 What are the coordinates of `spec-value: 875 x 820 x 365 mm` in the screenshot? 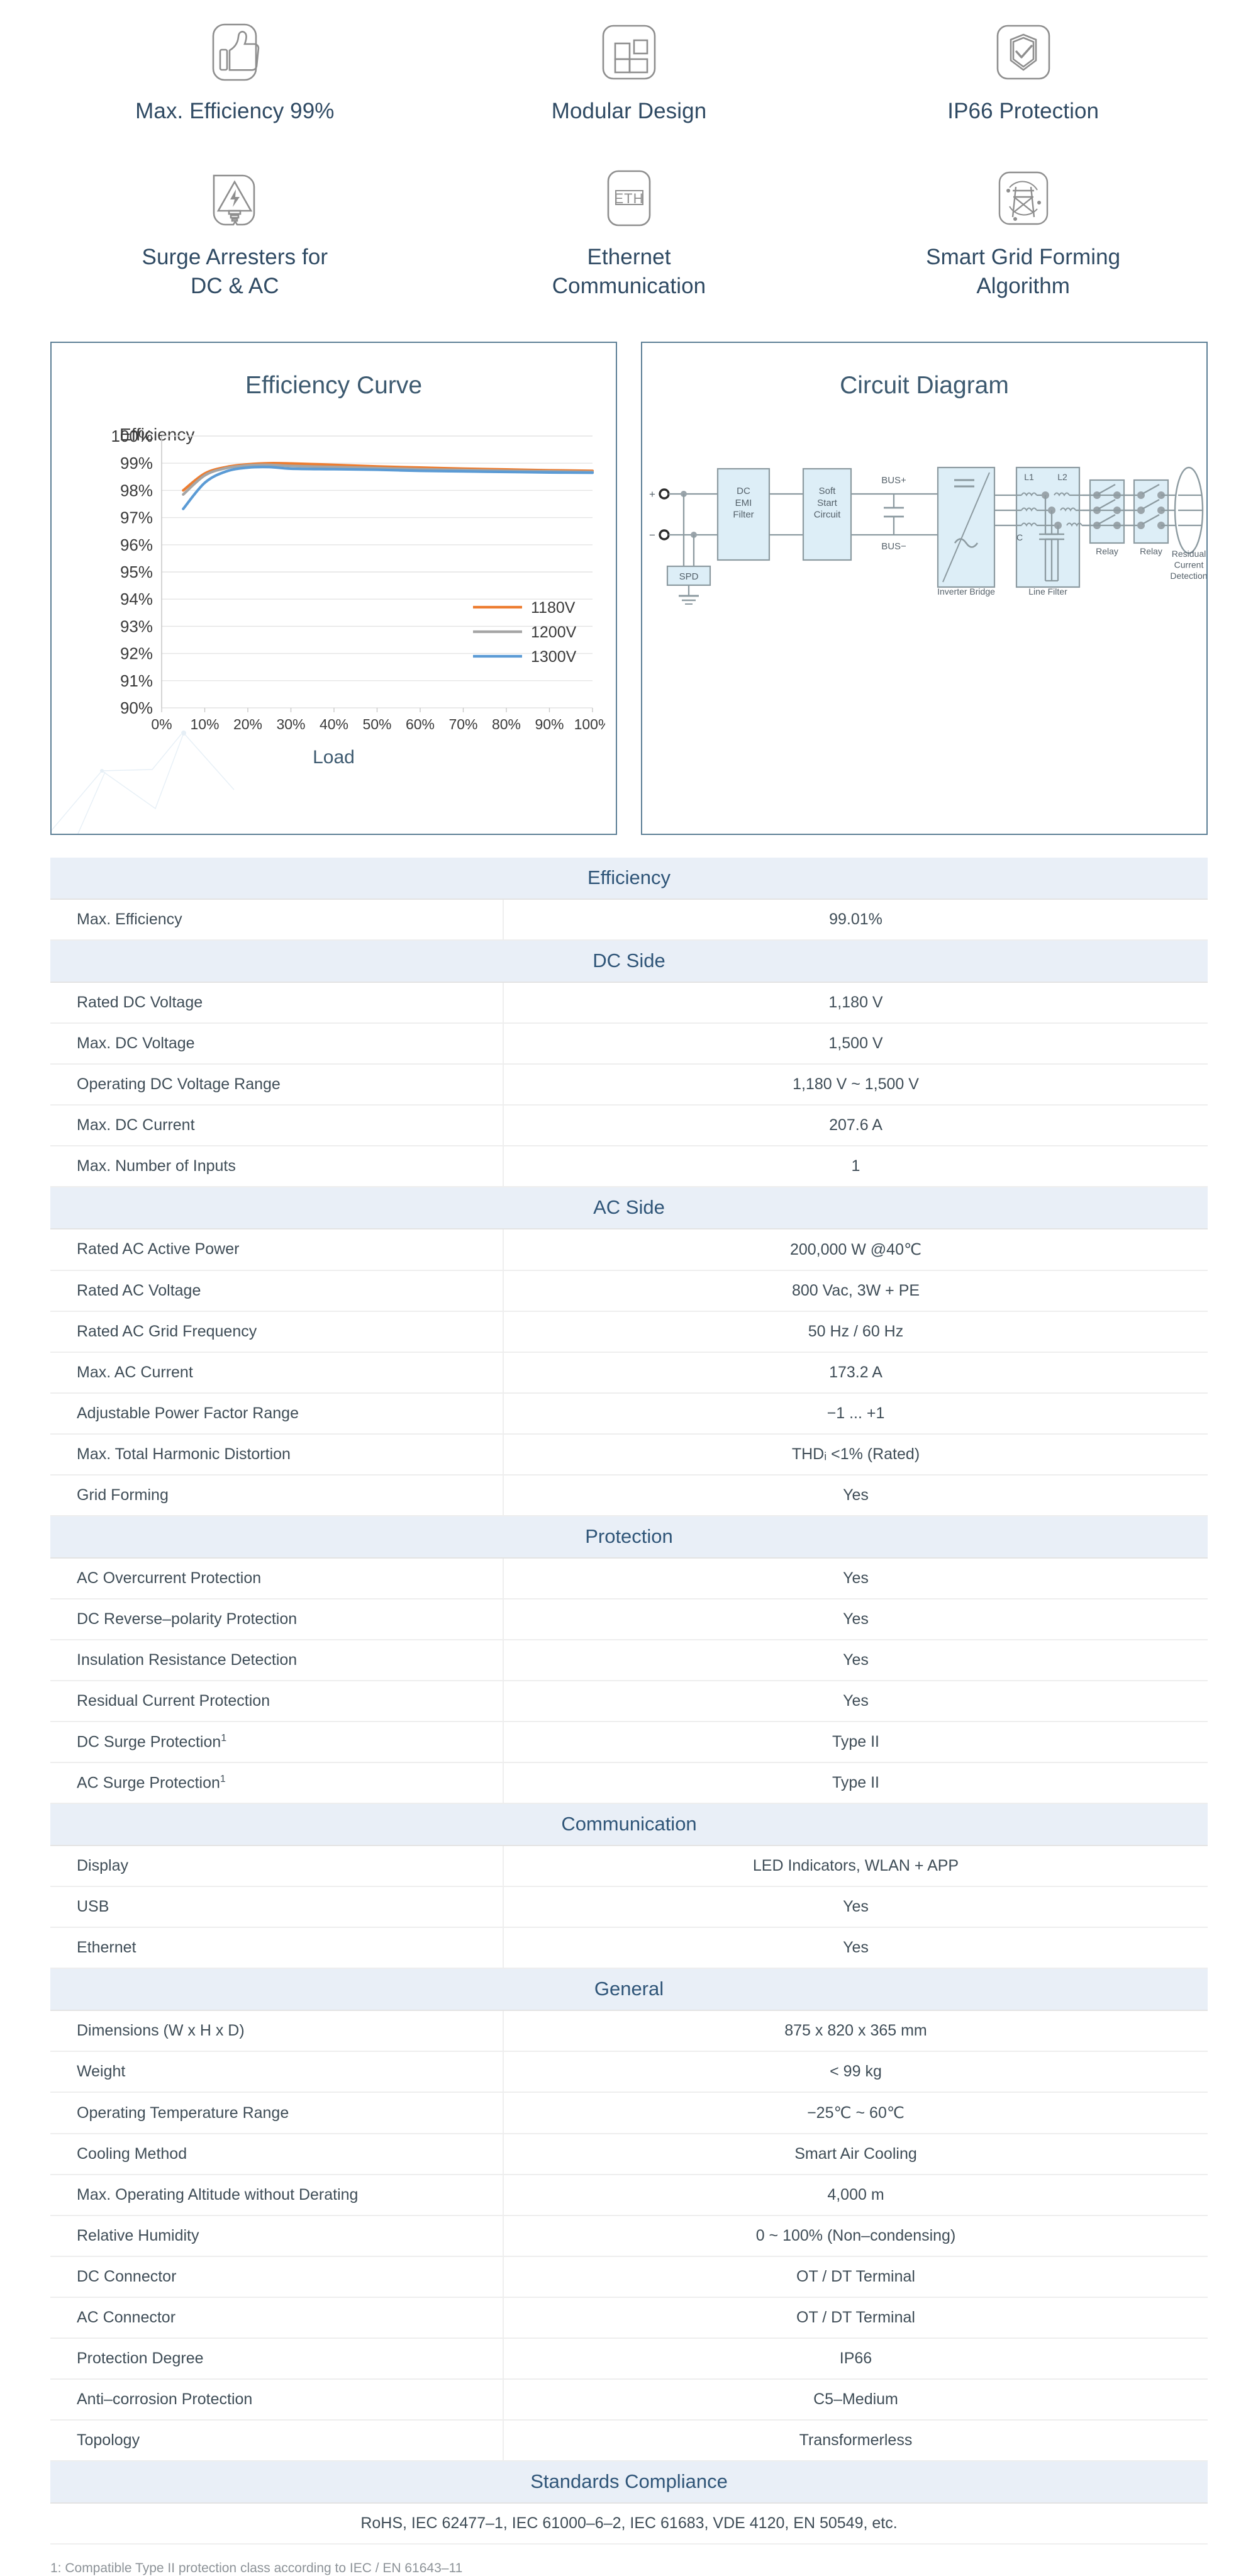 It's located at (856, 2030).